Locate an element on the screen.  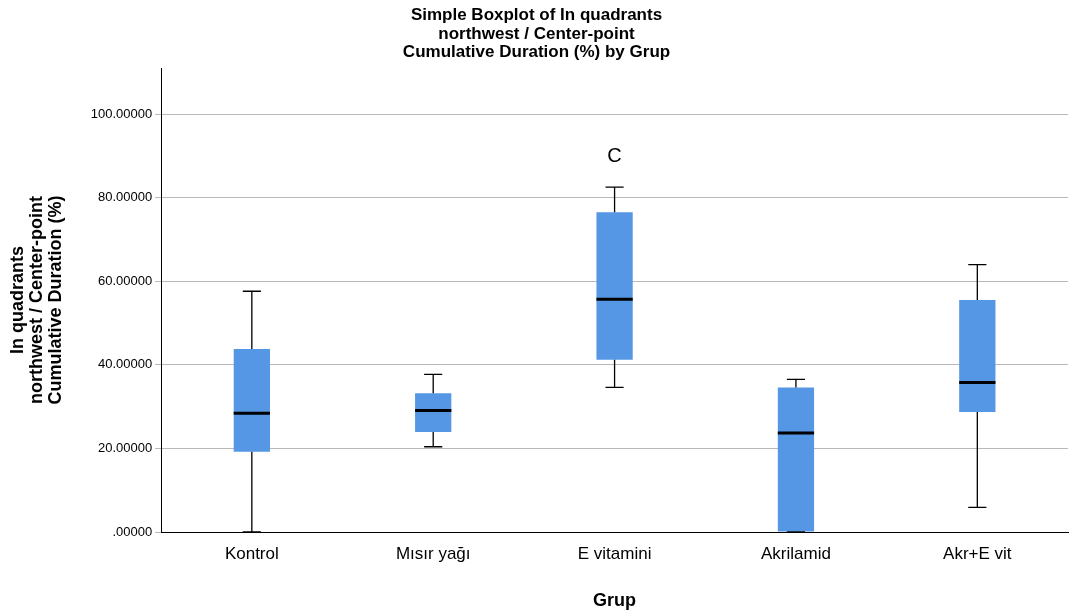
x-tick-label: Akrilamid is located at coordinates (795, 553).